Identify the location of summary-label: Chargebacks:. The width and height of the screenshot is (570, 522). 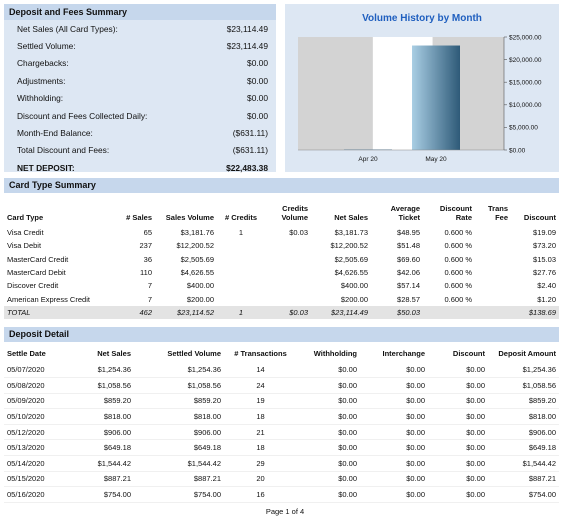
(43, 63).